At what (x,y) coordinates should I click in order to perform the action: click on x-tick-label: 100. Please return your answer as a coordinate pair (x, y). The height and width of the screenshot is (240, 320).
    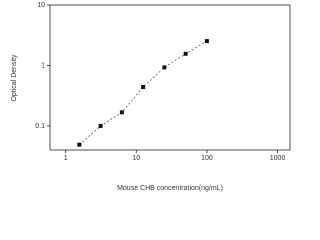
    Looking at the image, I should click on (207, 158).